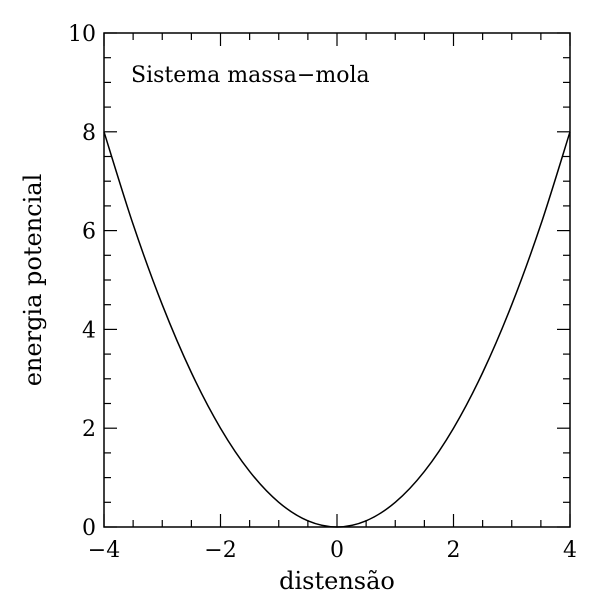  I want to click on x-tick-label: −2, so click(220, 550).